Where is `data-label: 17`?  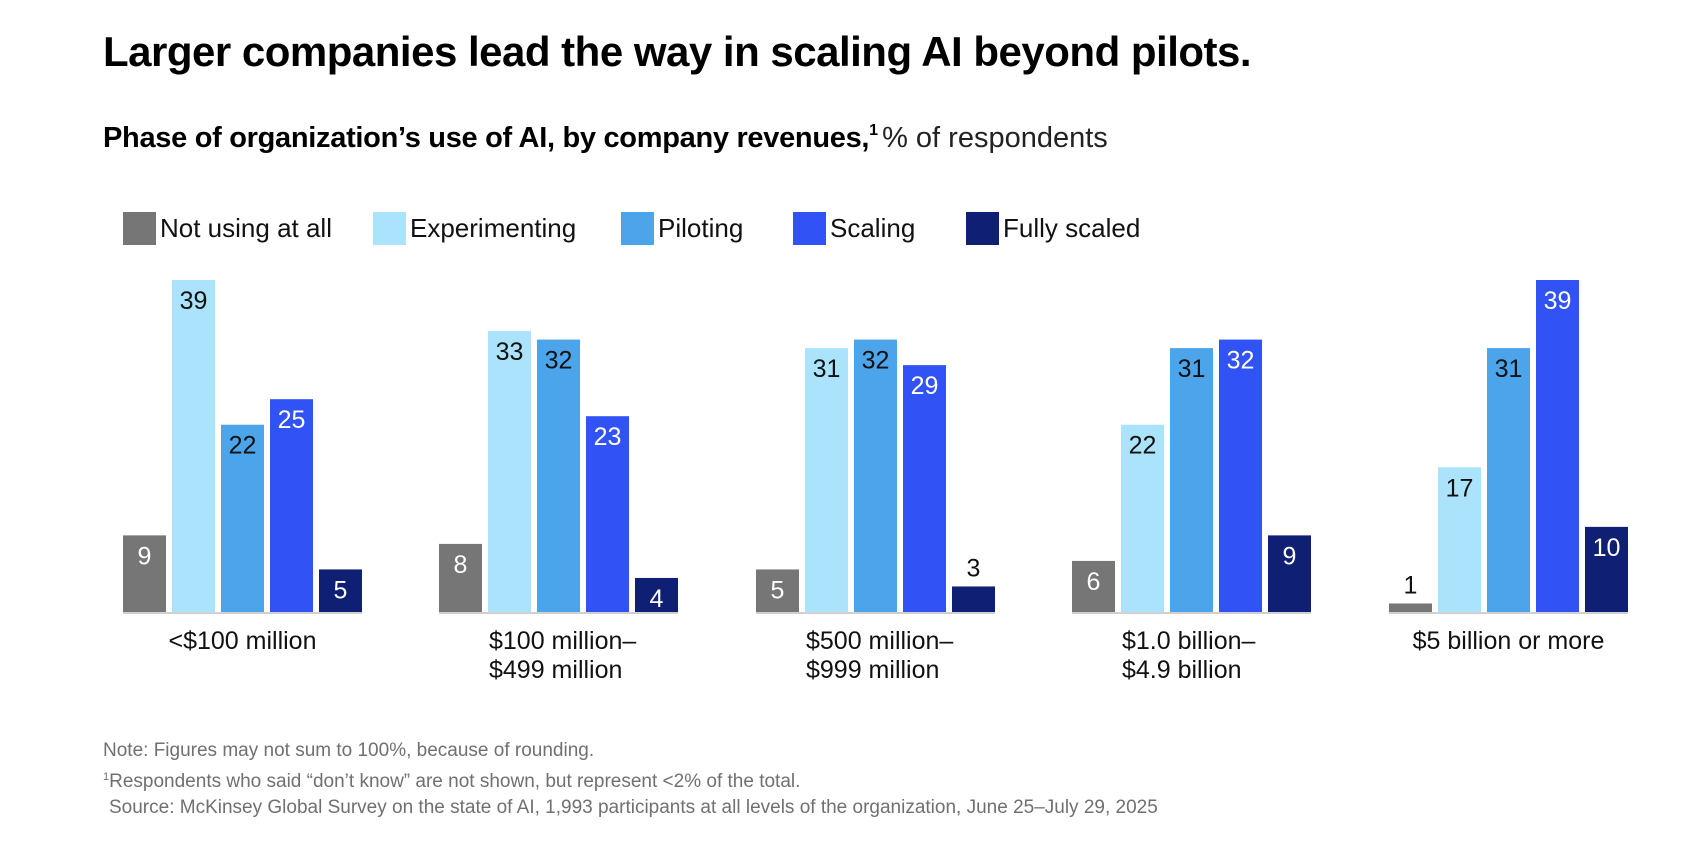
data-label: 17 is located at coordinates (1460, 488).